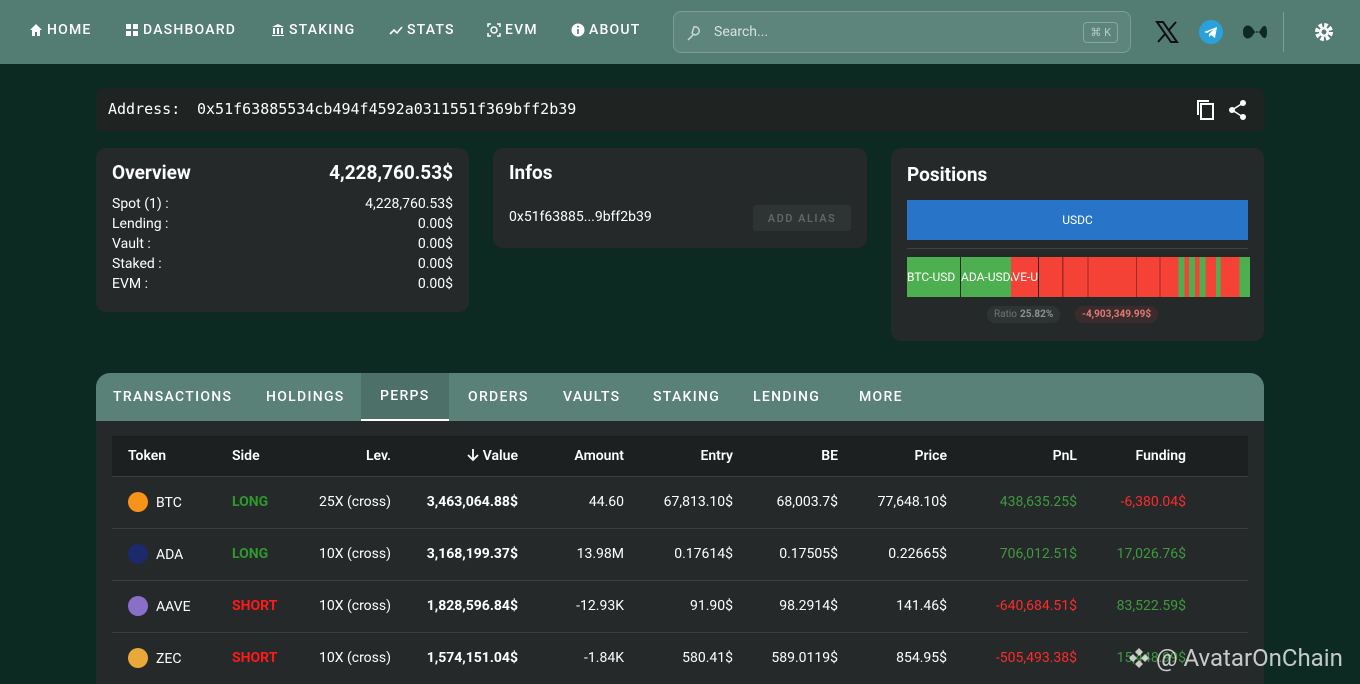  I want to click on tab: ORDERS, so click(498, 397).